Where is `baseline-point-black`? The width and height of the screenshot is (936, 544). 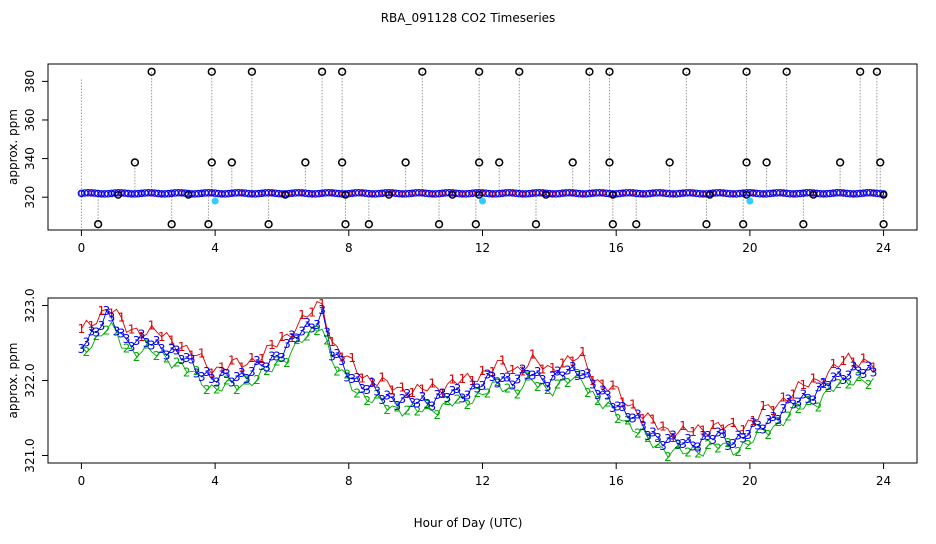 baseline-point-black is located at coordinates (389, 195).